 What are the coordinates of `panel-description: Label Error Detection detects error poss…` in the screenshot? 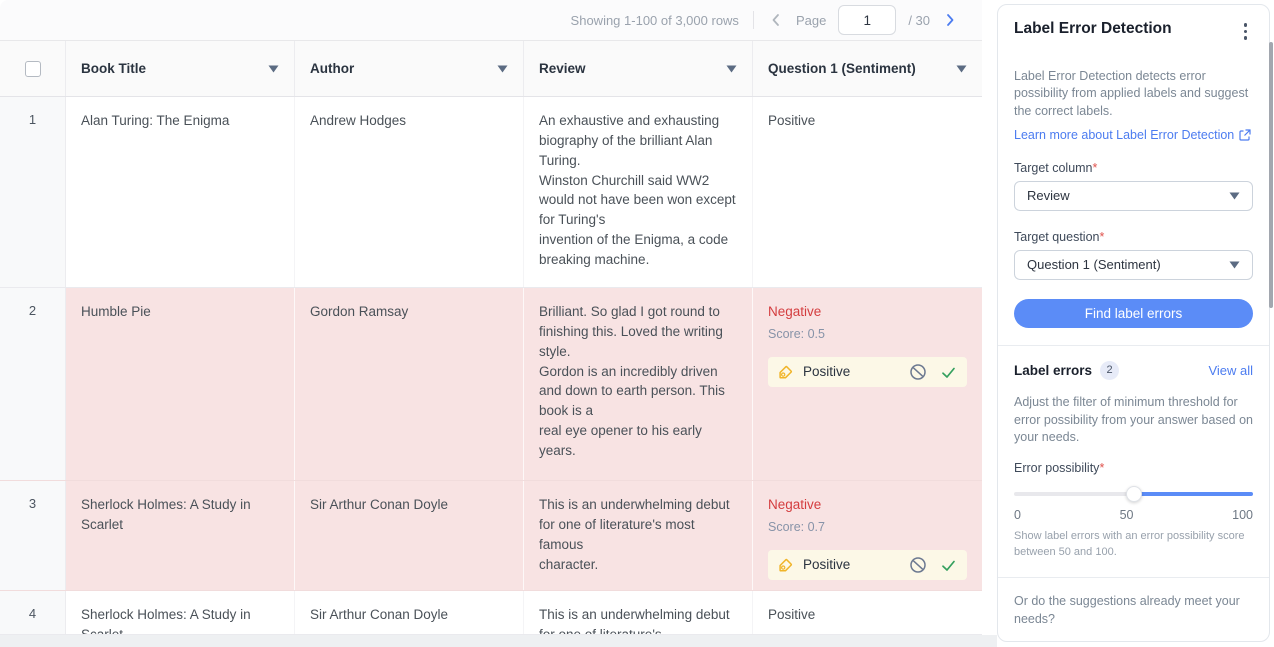 It's located at (1131, 93).